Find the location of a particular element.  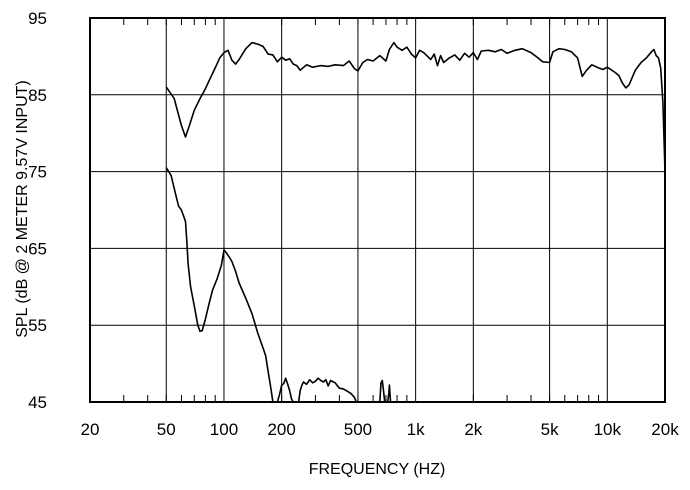

x-tick-label: 500 is located at coordinates (358, 429).